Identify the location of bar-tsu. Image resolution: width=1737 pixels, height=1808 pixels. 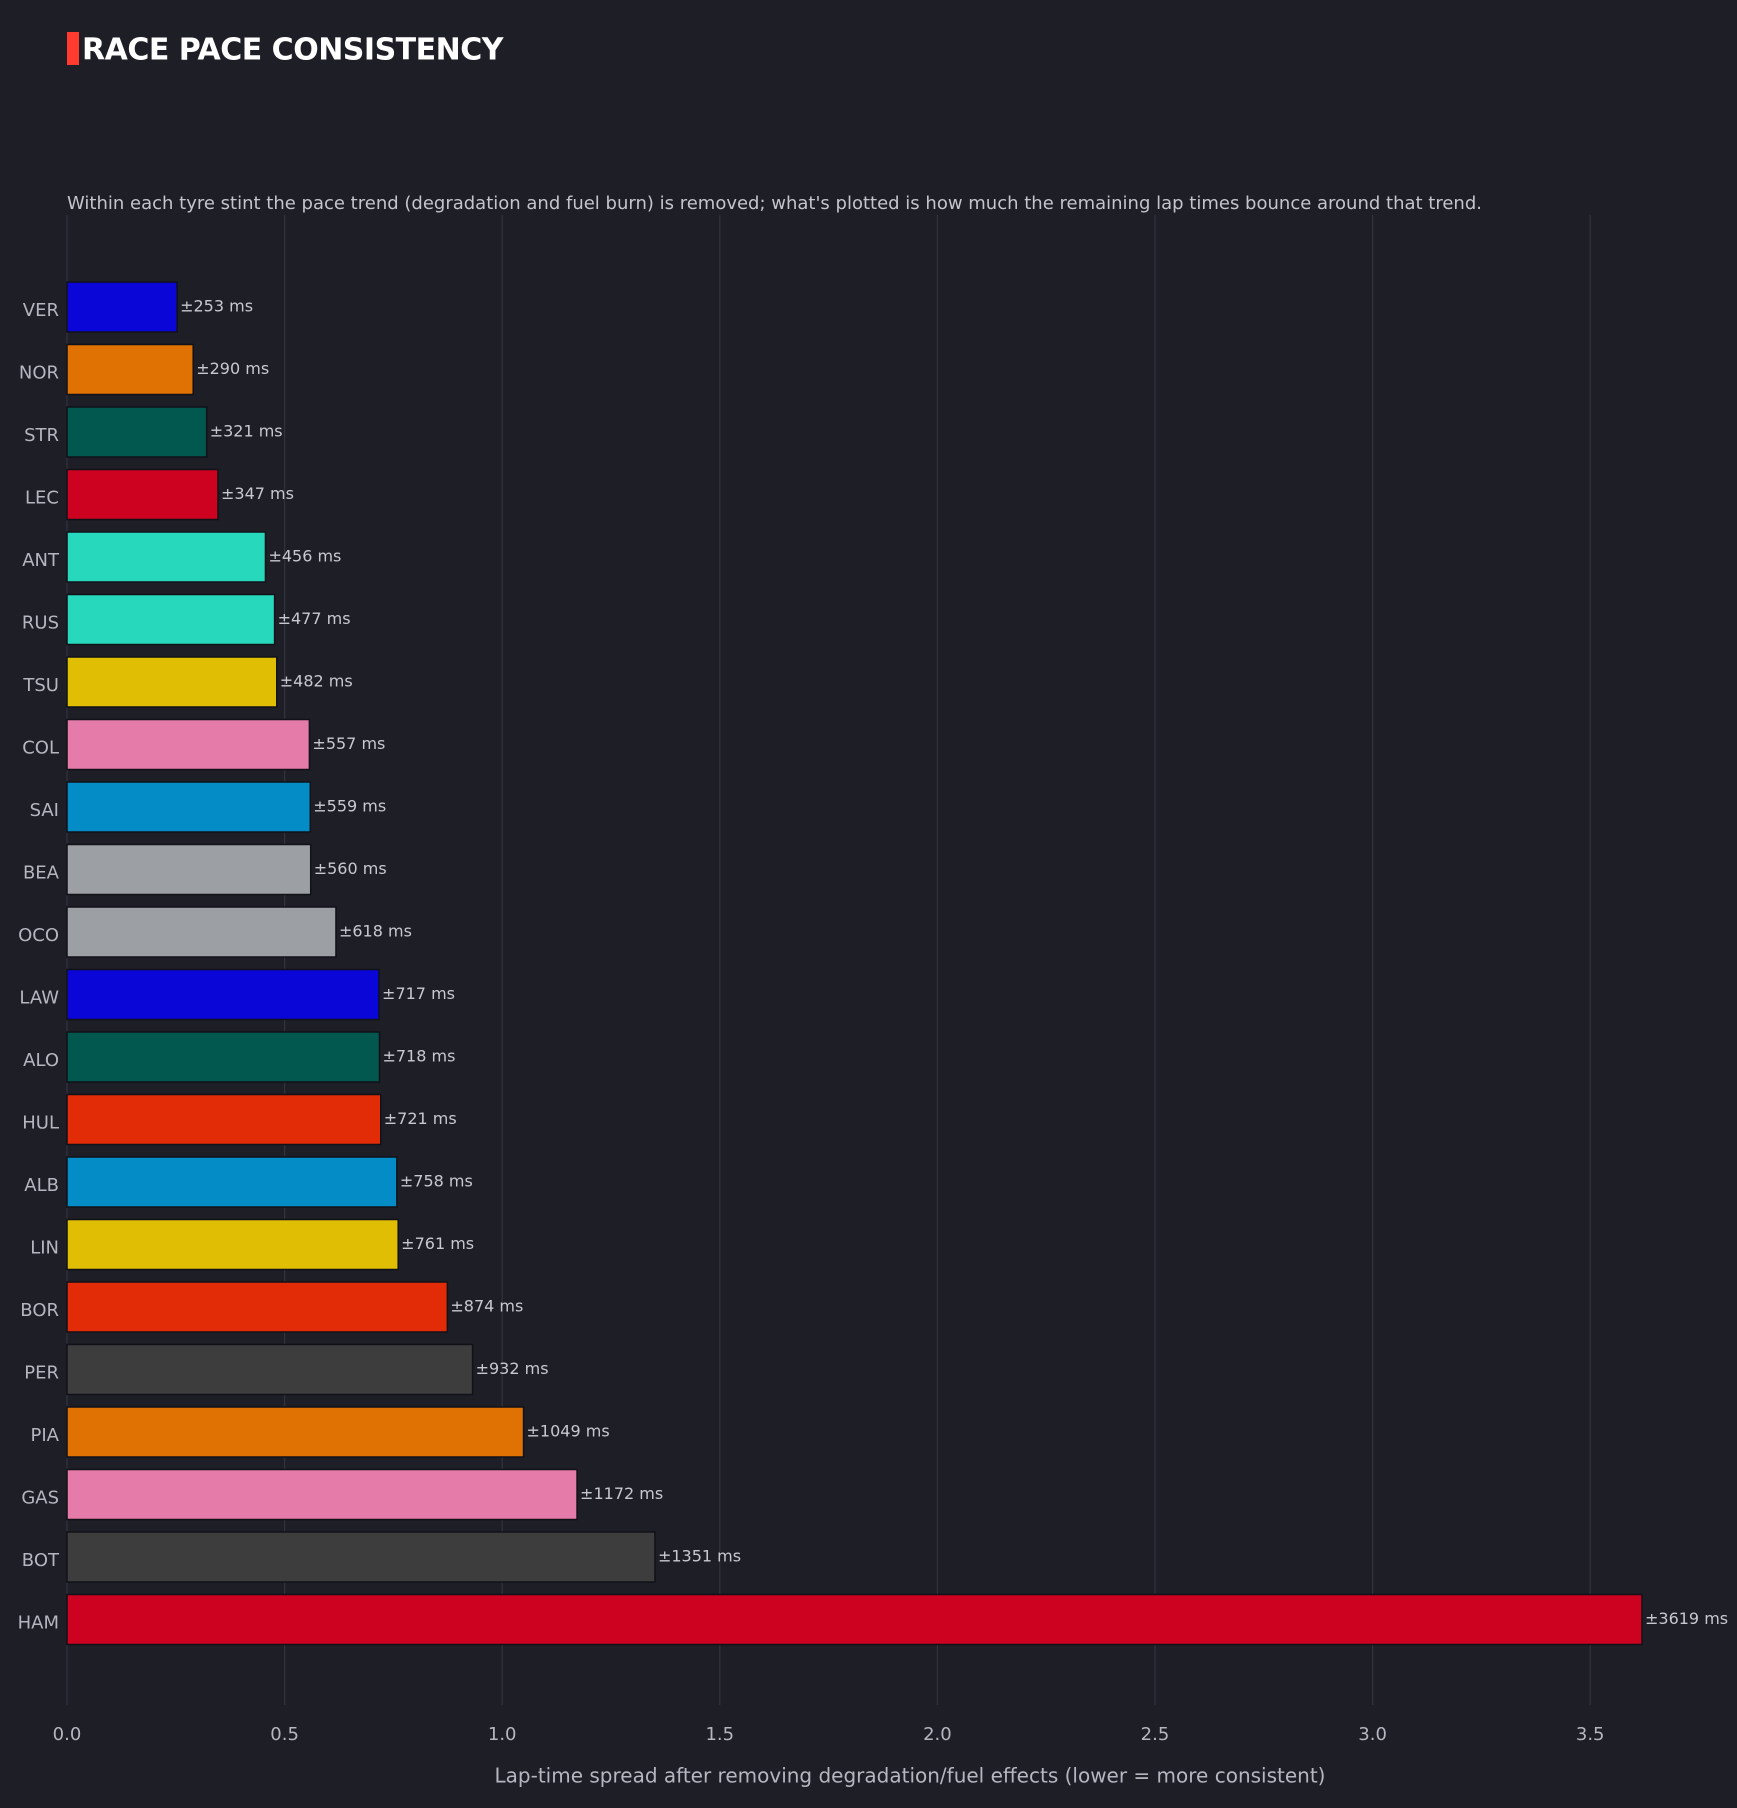
(172, 682).